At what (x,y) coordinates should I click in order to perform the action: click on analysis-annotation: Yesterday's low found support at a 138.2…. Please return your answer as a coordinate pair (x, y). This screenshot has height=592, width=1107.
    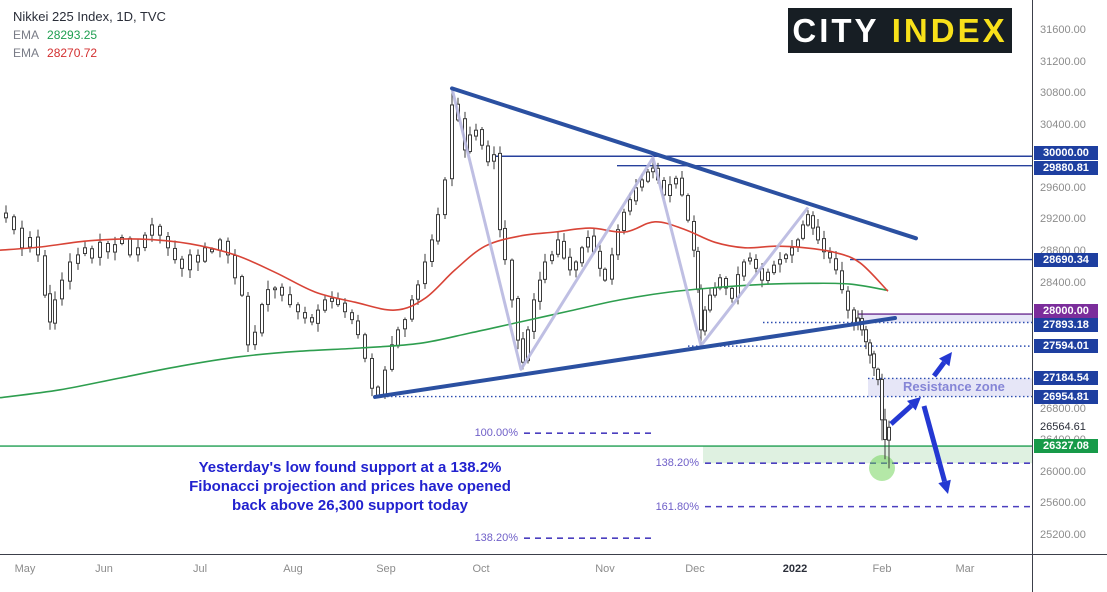
    Looking at the image, I should click on (350, 486).